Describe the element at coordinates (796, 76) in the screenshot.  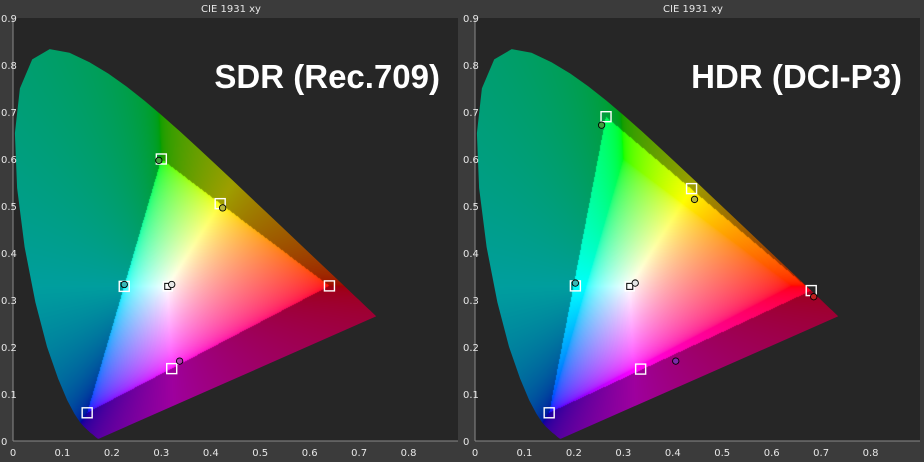
I see `gamut-label: HDR (DCI-P3)` at that location.